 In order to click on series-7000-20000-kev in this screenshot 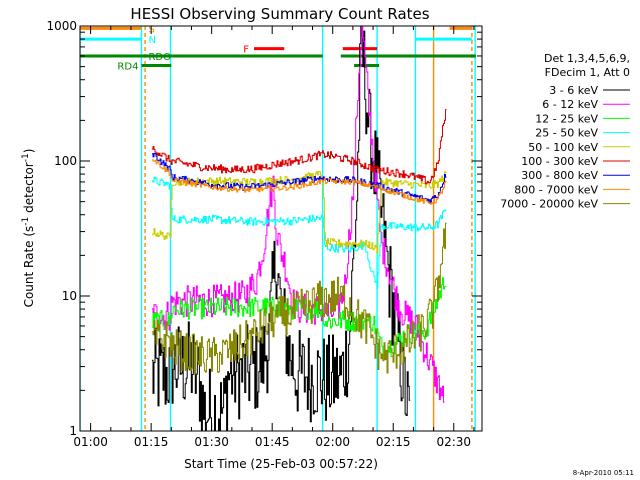, I will do `click(299, 298)`.